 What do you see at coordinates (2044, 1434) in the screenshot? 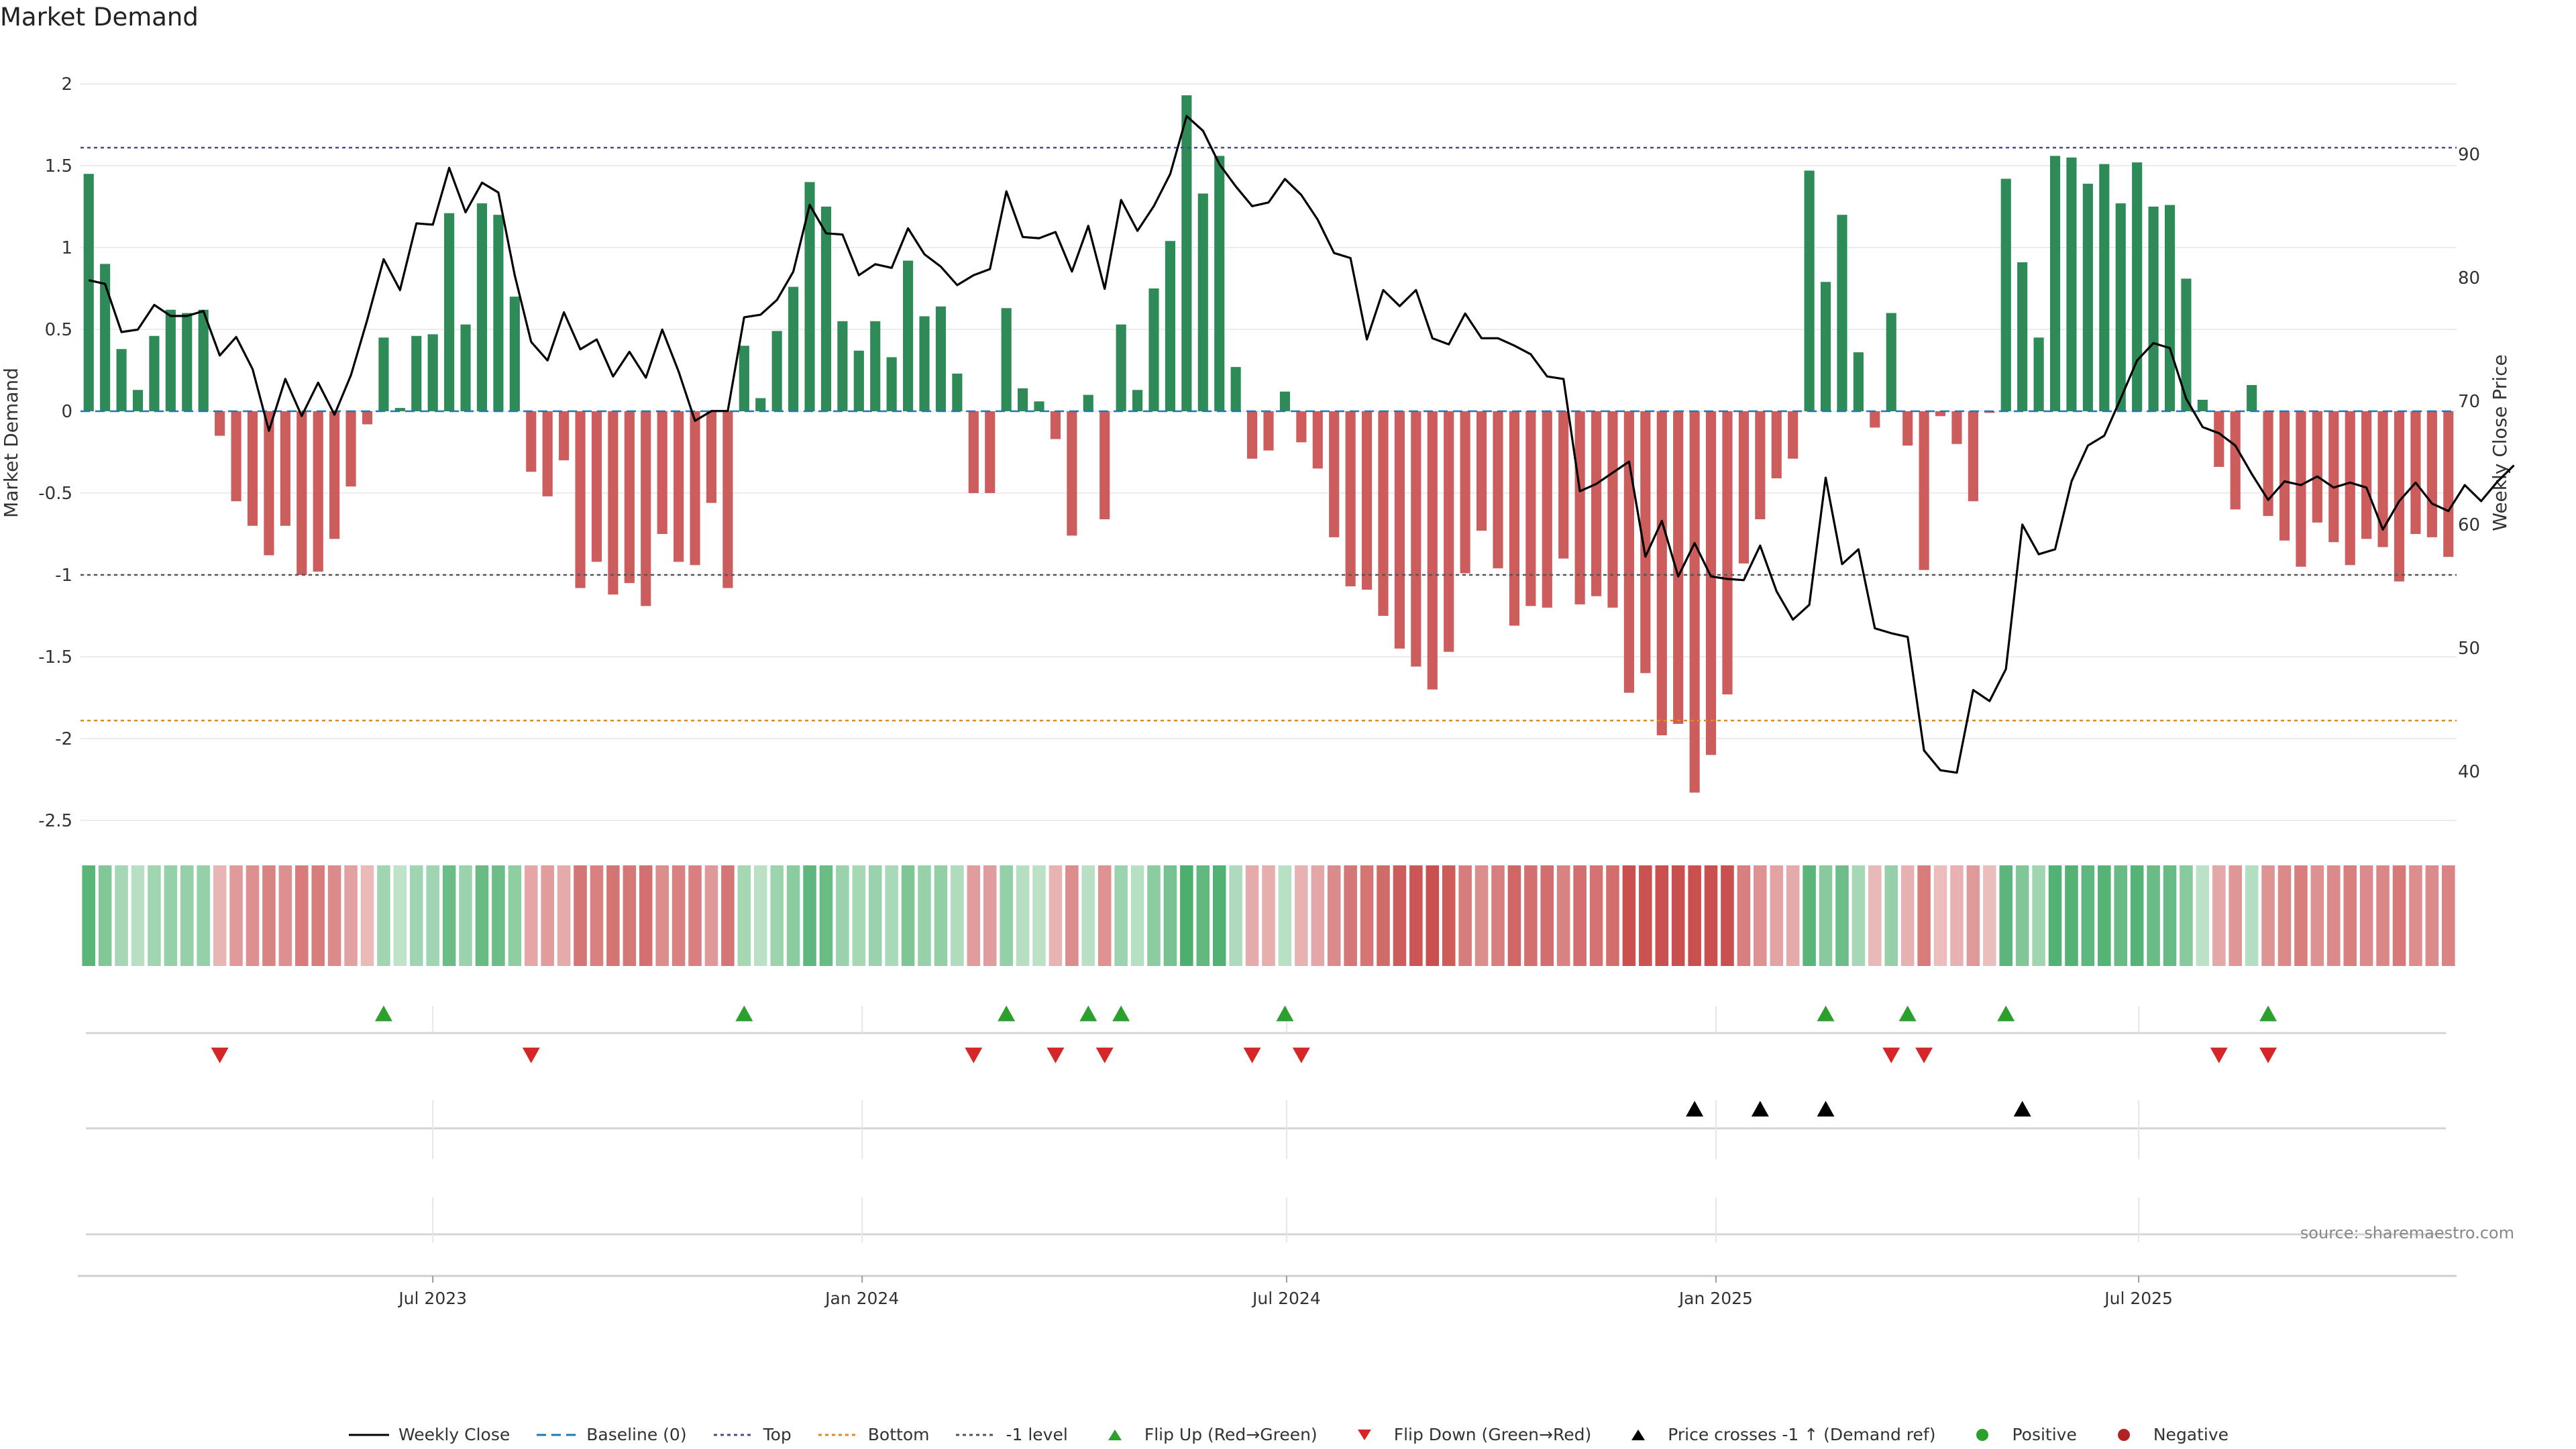
I see `legend-label: Positive` at bounding box center [2044, 1434].